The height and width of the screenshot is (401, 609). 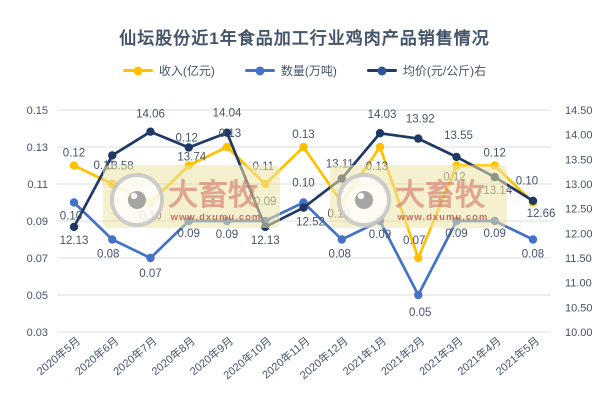 I want to click on legend-item-avg-price: 均价(元/公斤)右, so click(x=426, y=70).